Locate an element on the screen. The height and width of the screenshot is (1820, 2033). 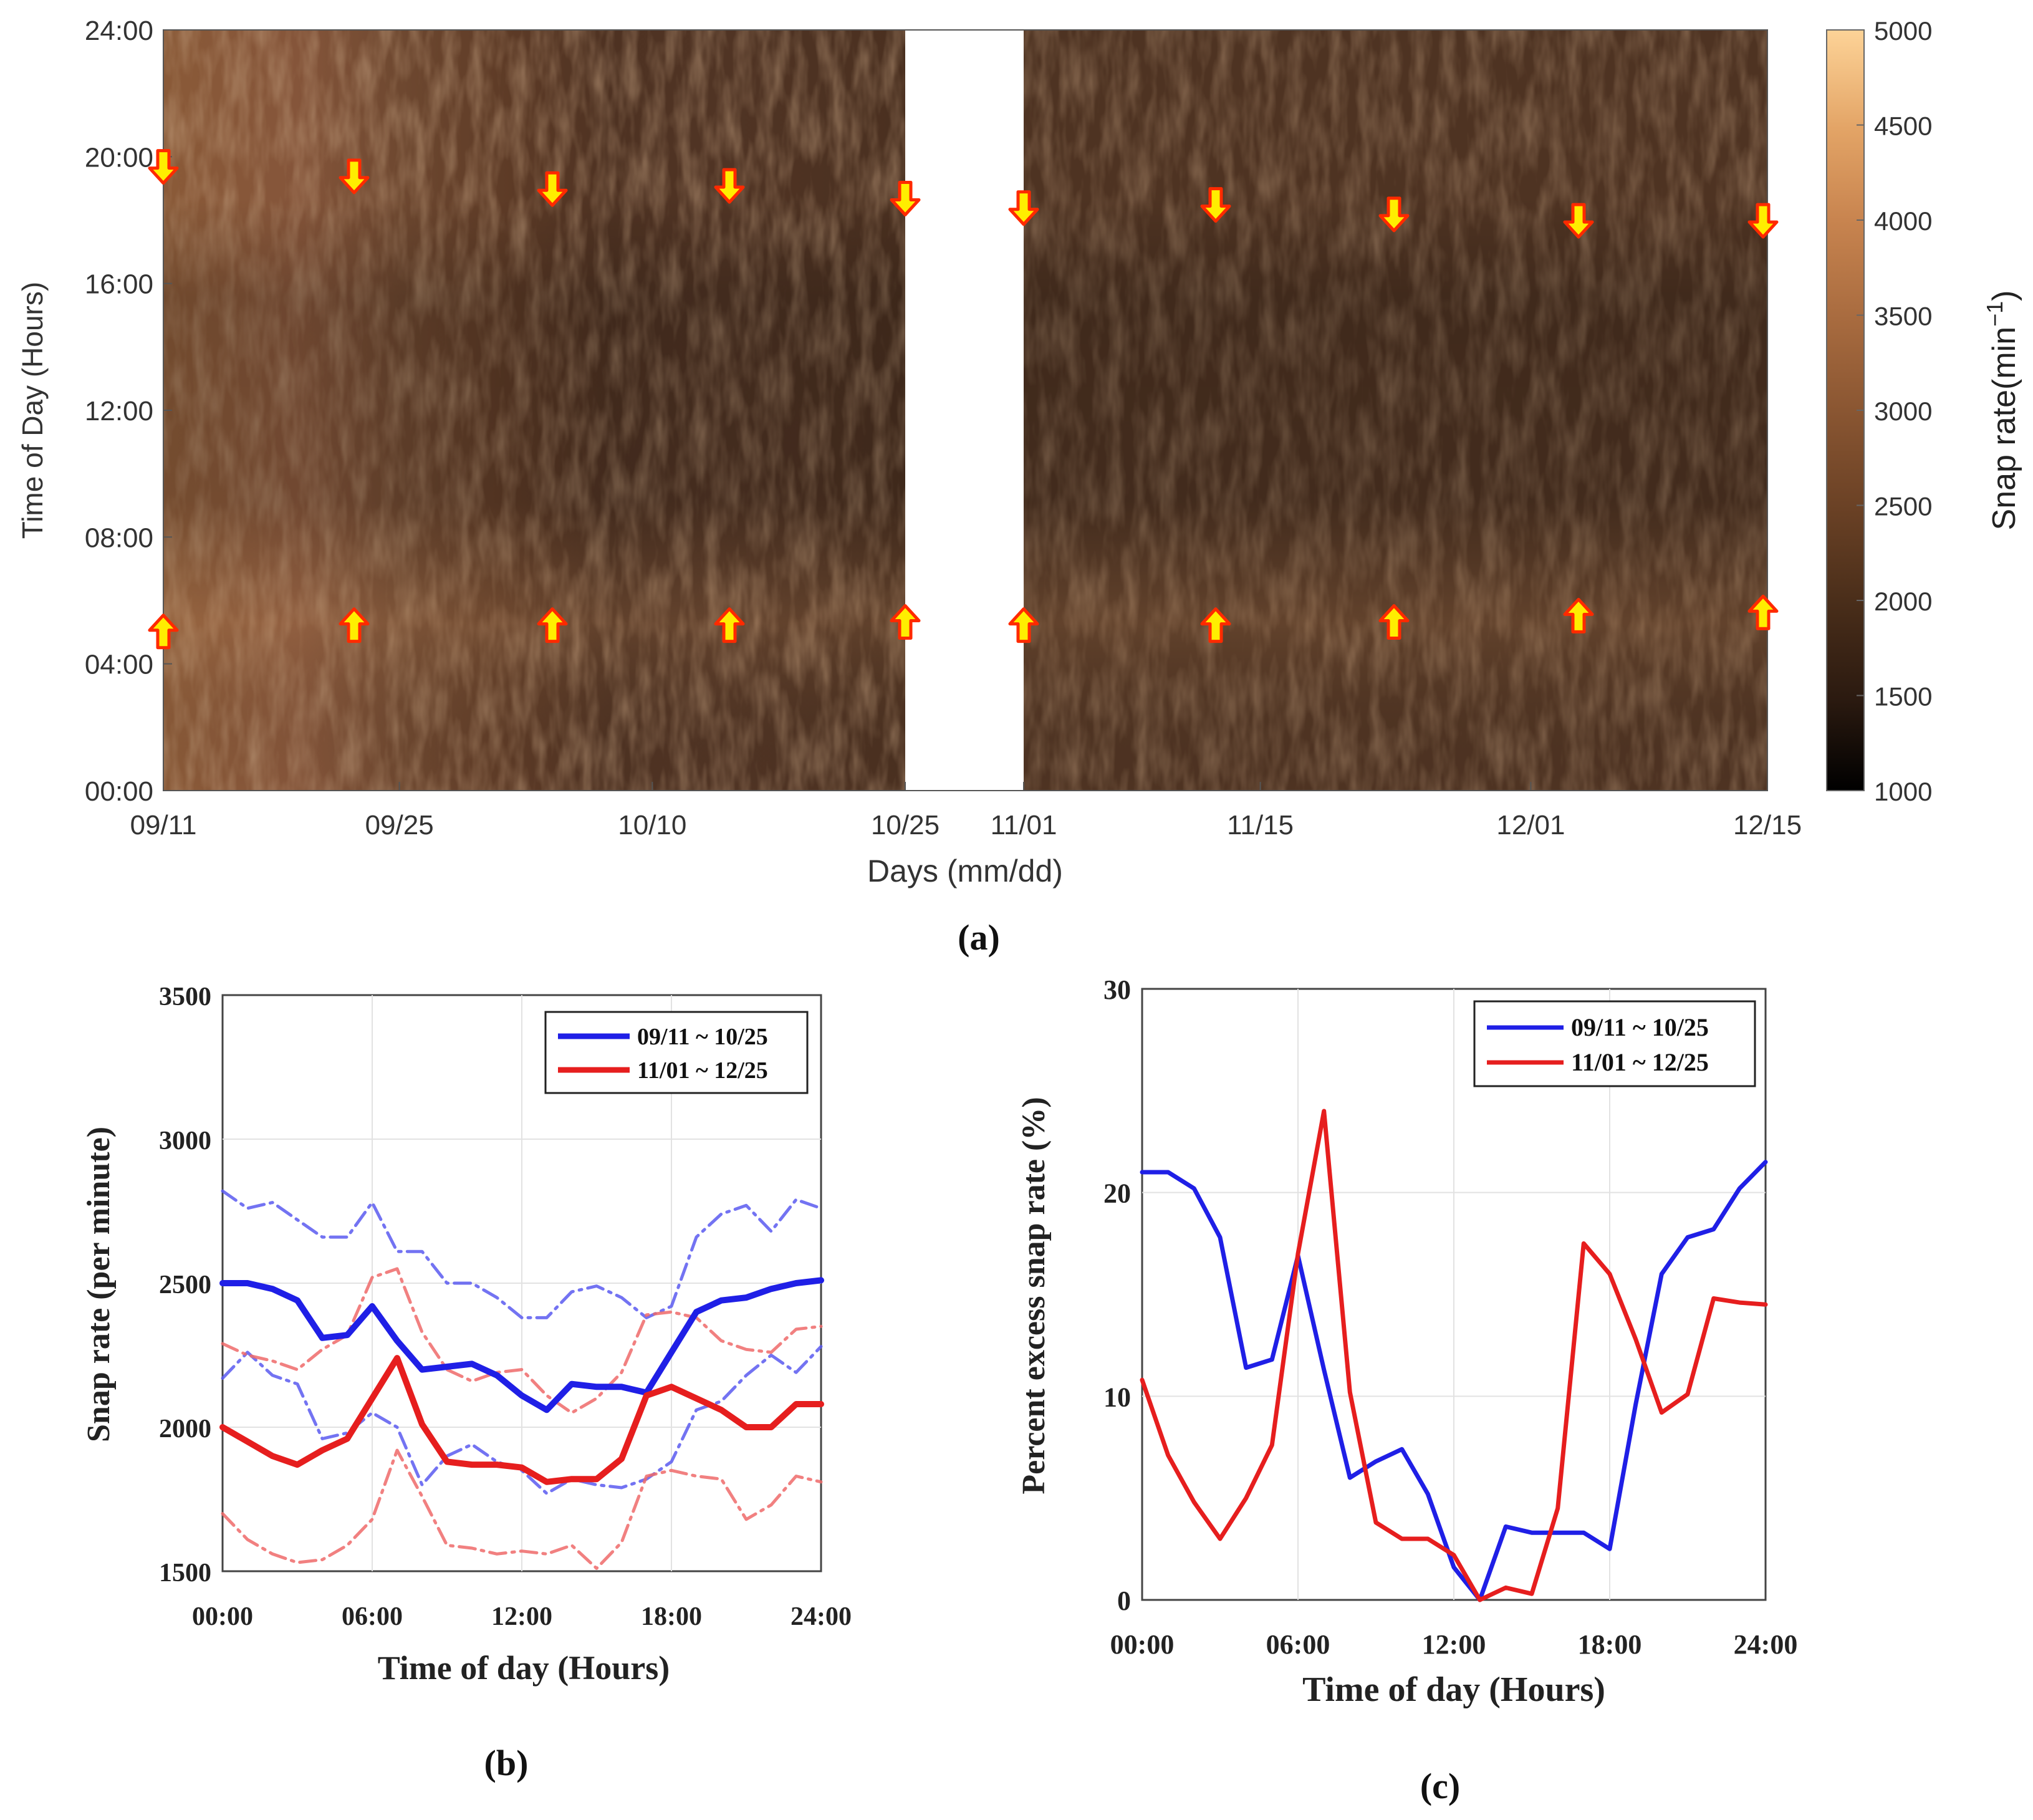
series-c is located at coordinates (1454, 1356).